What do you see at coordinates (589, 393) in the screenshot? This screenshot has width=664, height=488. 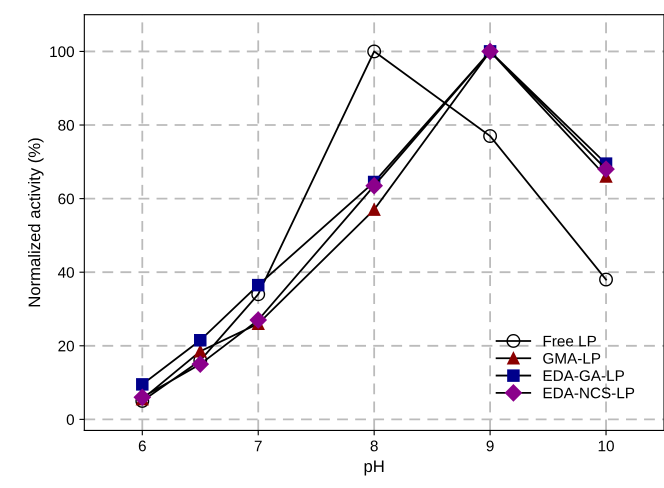 I see `legend-label: EDA-NCS-LP` at bounding box center [589, 393].